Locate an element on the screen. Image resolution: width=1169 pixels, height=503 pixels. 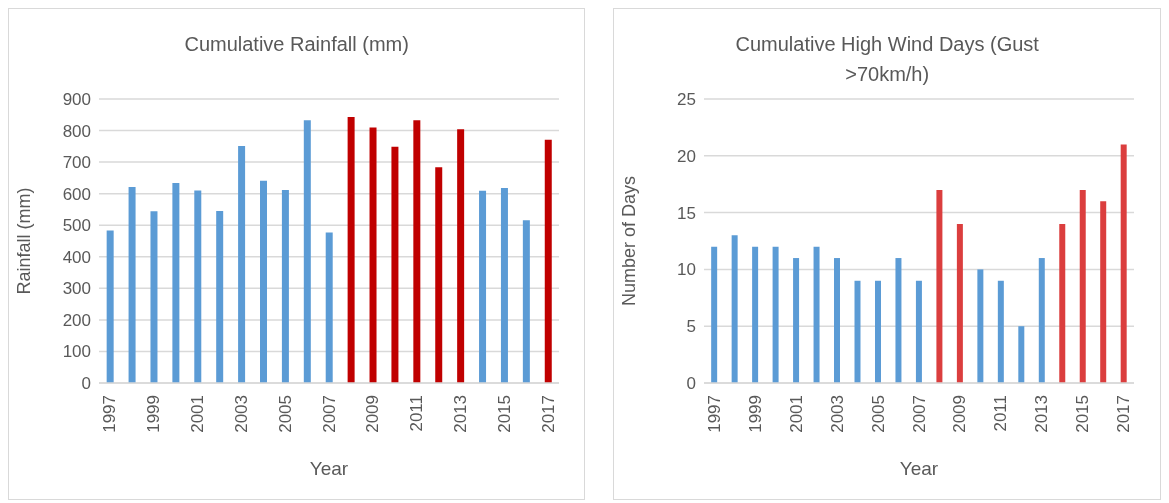
y-tick-label: 10 is located at coordinates (687, 270).